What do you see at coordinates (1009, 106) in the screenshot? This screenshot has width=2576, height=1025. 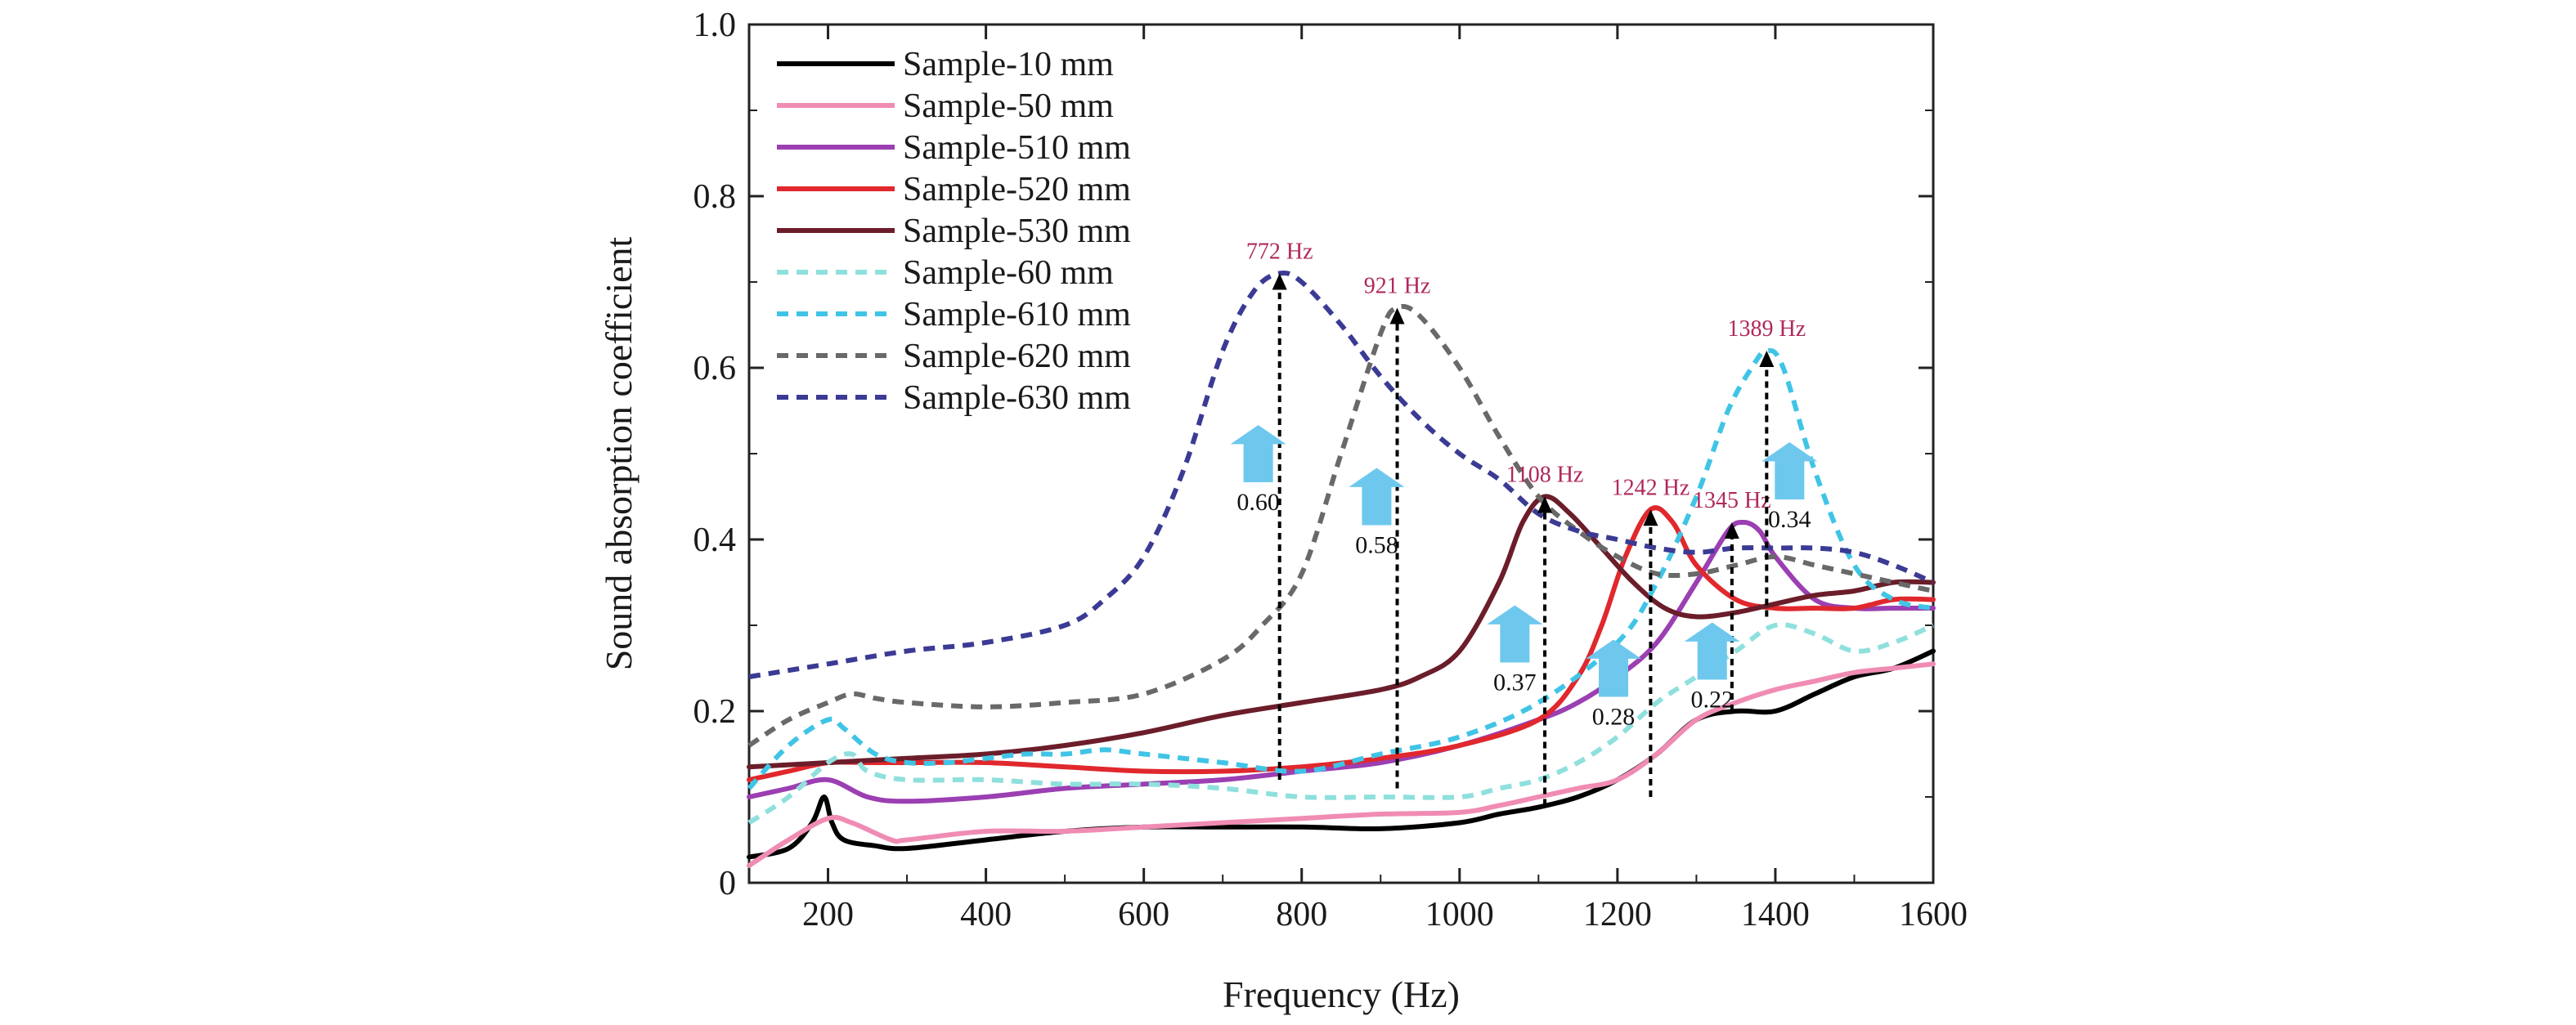 I see `legend-label: Sample-50 mm` at bounding box center [1009, 106].